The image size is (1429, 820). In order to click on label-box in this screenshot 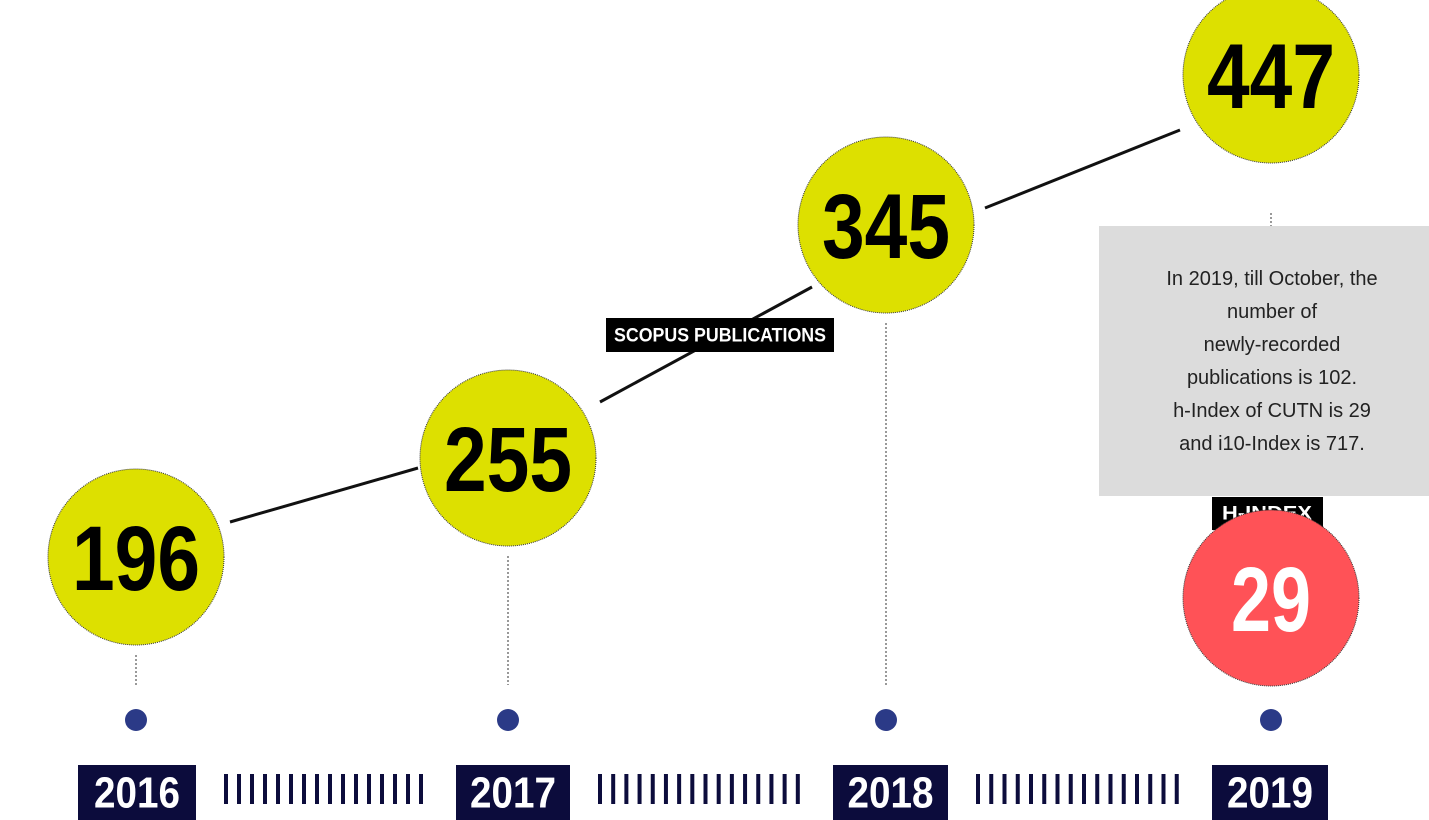, I will do `click(720, 335)`.